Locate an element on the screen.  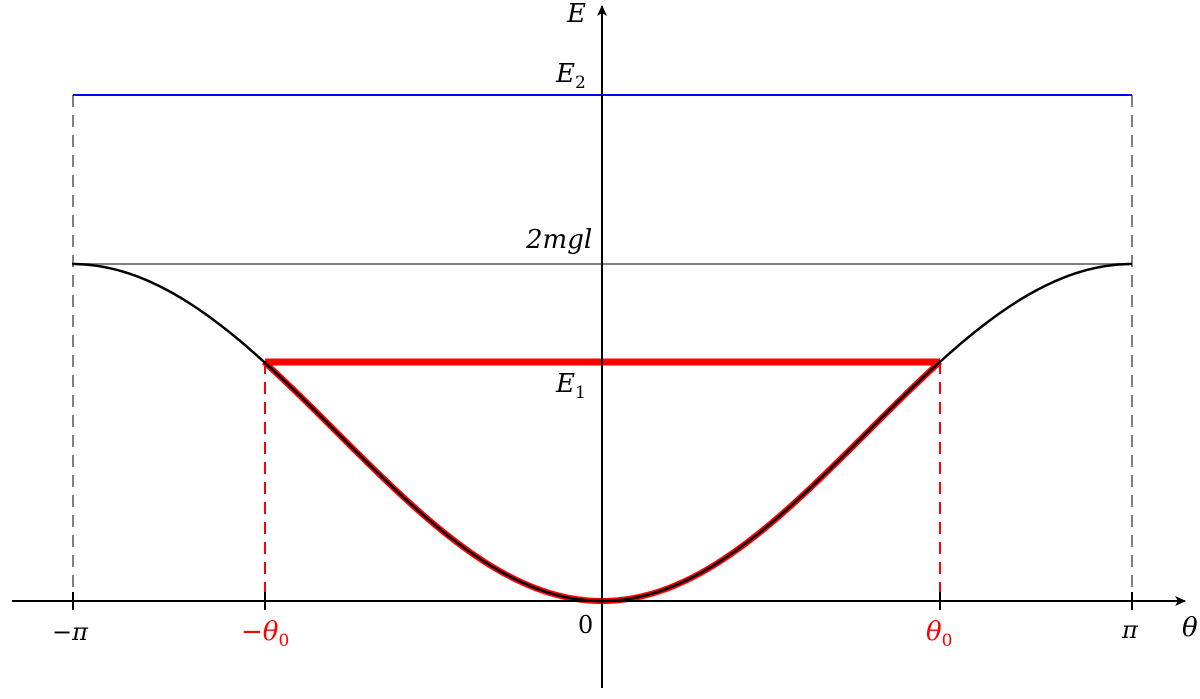
tick-label-theta0: θ0 is located at coordinates (939, 634).